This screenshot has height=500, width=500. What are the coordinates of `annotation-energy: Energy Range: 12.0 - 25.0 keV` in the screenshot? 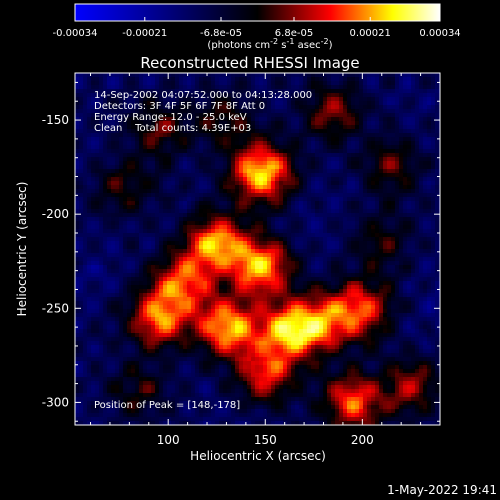 It's located at (170, 117).